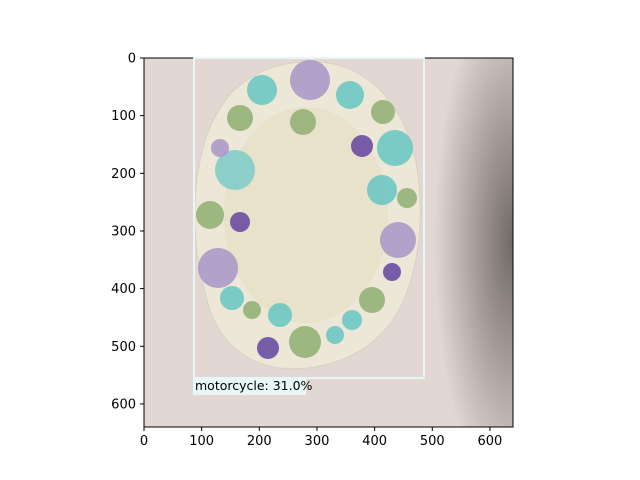 Image resolution: width=640 pixels, height=480 pixels. I want to click on x-tick-label: 500, so click(432, 441).